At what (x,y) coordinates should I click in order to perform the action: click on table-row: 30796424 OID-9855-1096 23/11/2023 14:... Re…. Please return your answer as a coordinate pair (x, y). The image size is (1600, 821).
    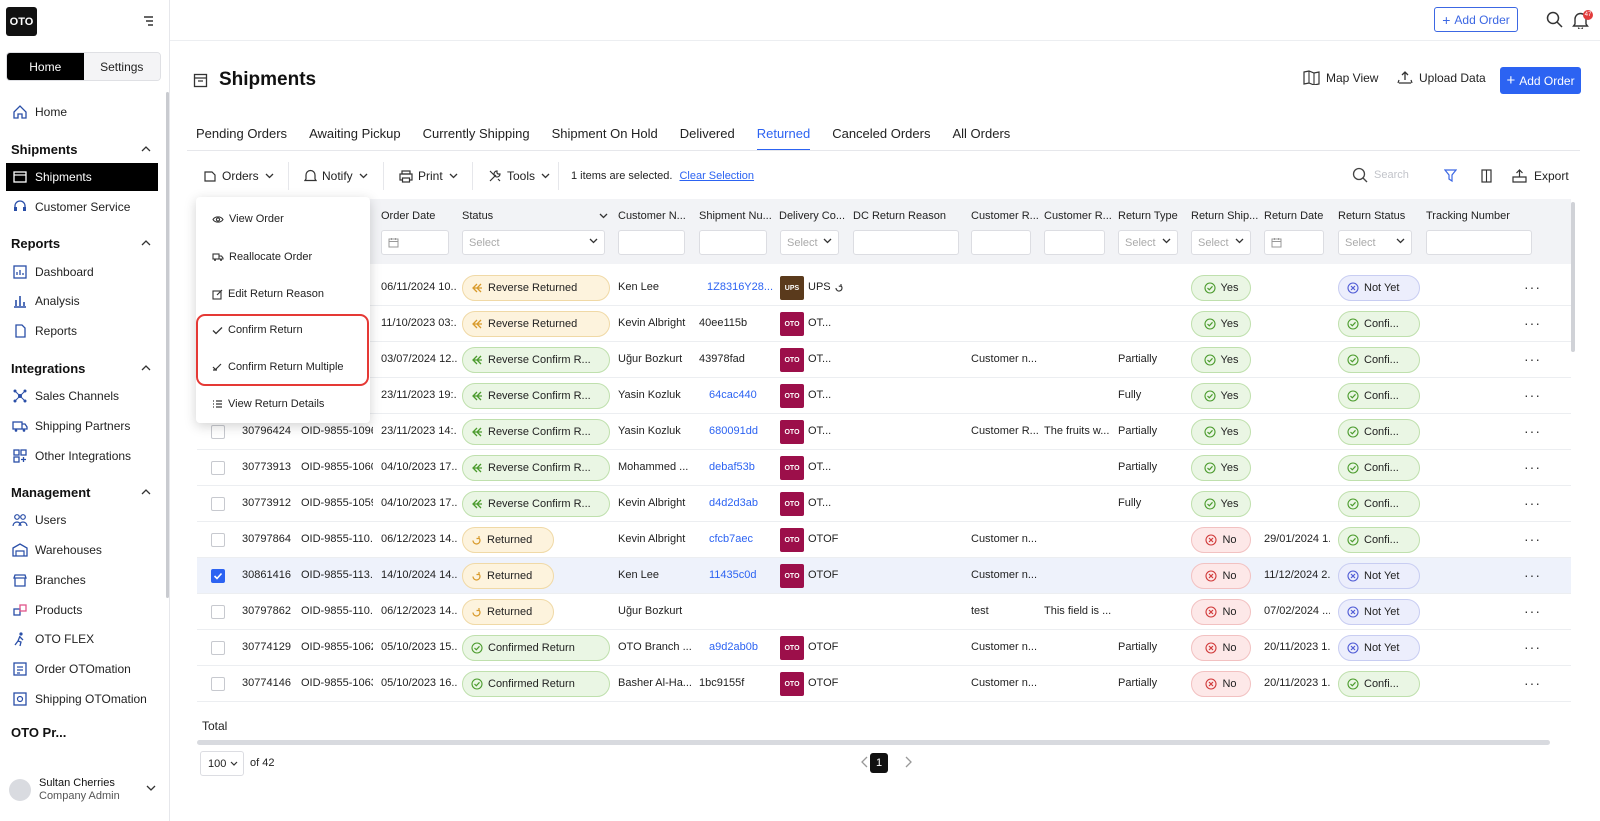
    Looking at the image, I should click on (884, 432).